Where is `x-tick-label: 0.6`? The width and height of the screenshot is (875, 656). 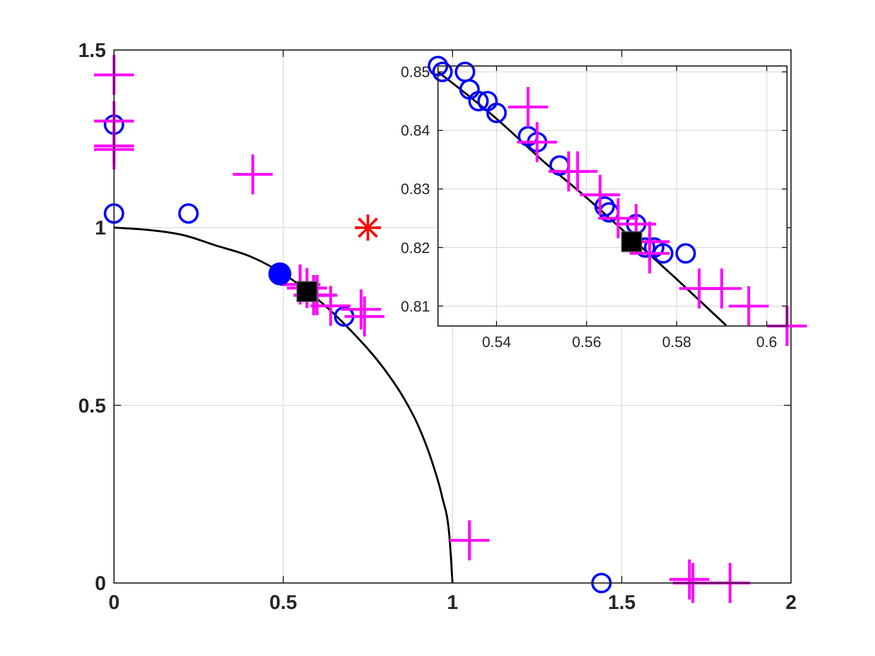
x-tick-label: 0.6 is located at coordinates (767, 342).